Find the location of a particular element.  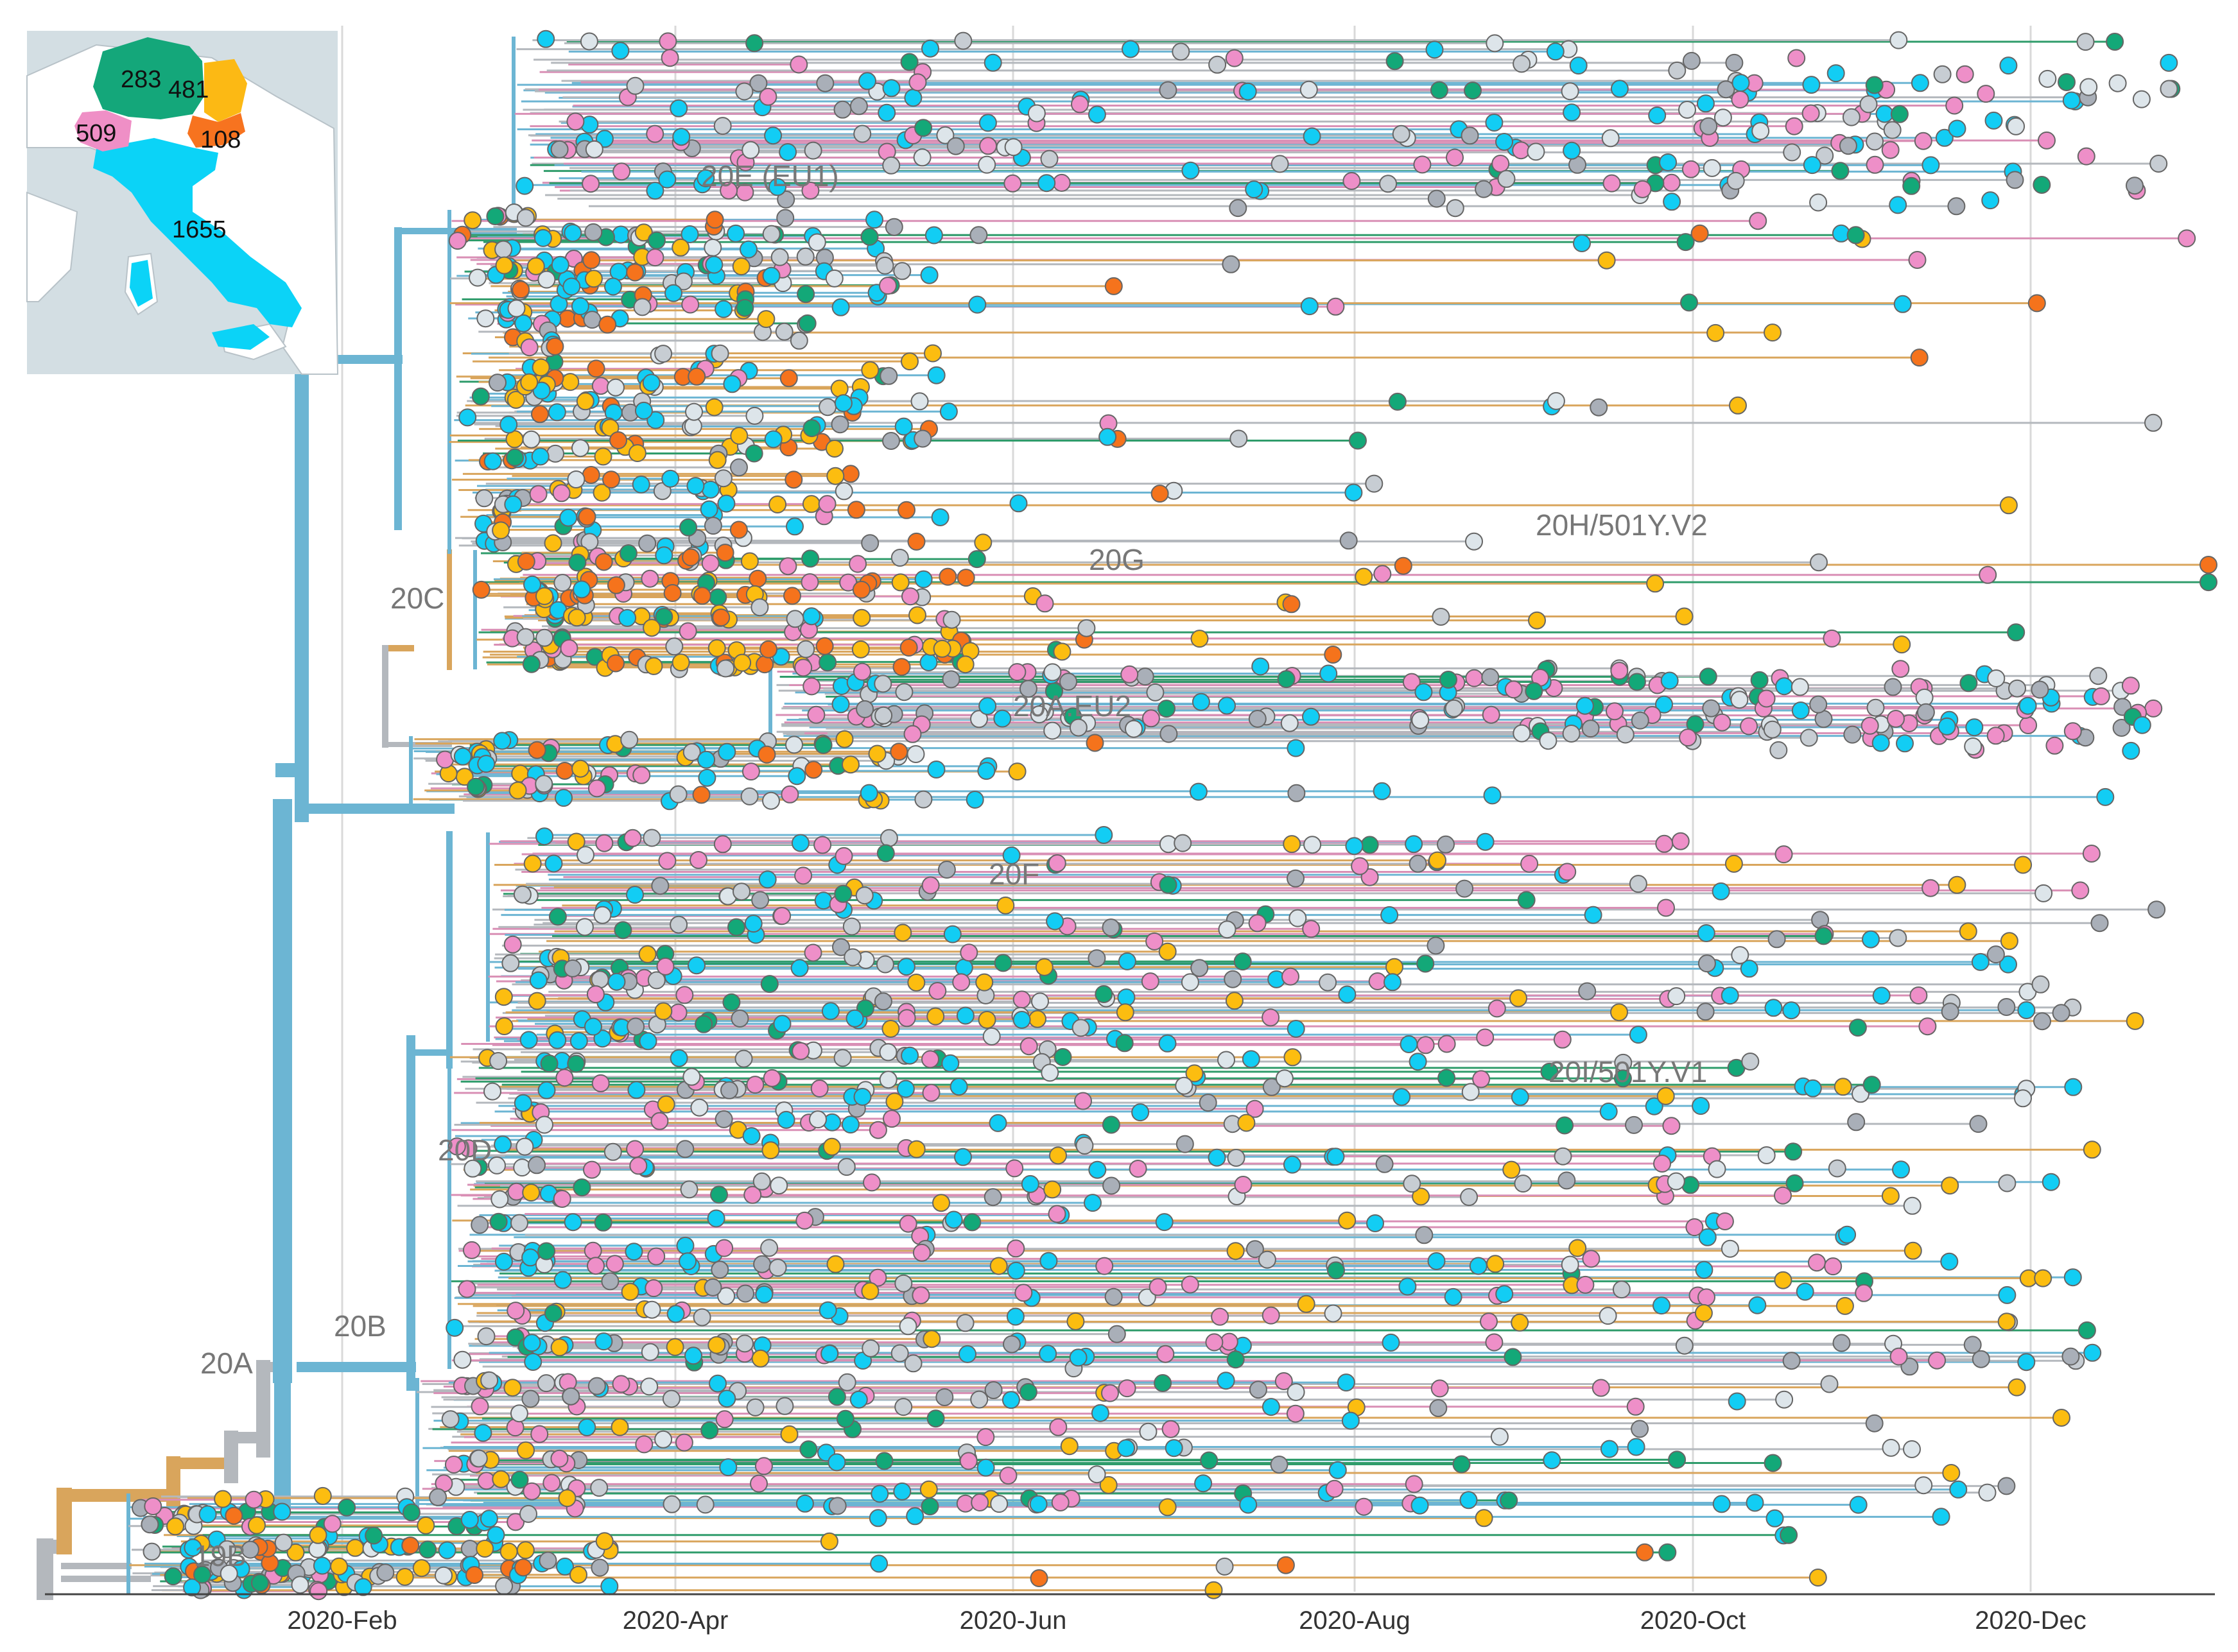

tree-tip-2041 is located at coordinates (1578, 65).